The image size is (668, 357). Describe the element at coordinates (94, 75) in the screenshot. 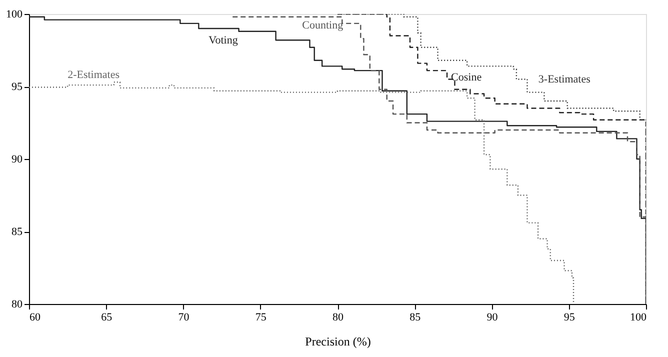

I see `series-label: 2-Estimates` at that location.